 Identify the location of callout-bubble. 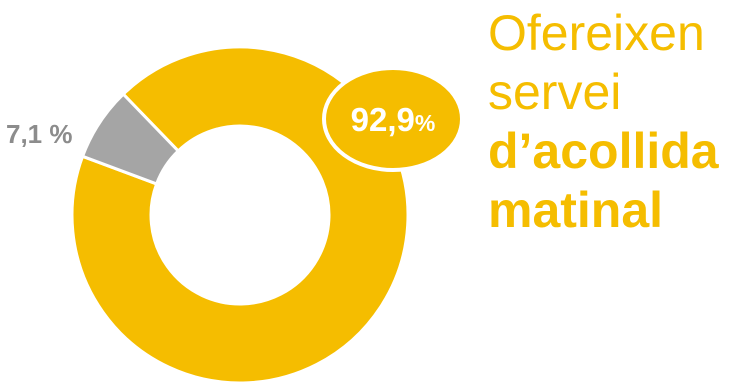
(393, 119).